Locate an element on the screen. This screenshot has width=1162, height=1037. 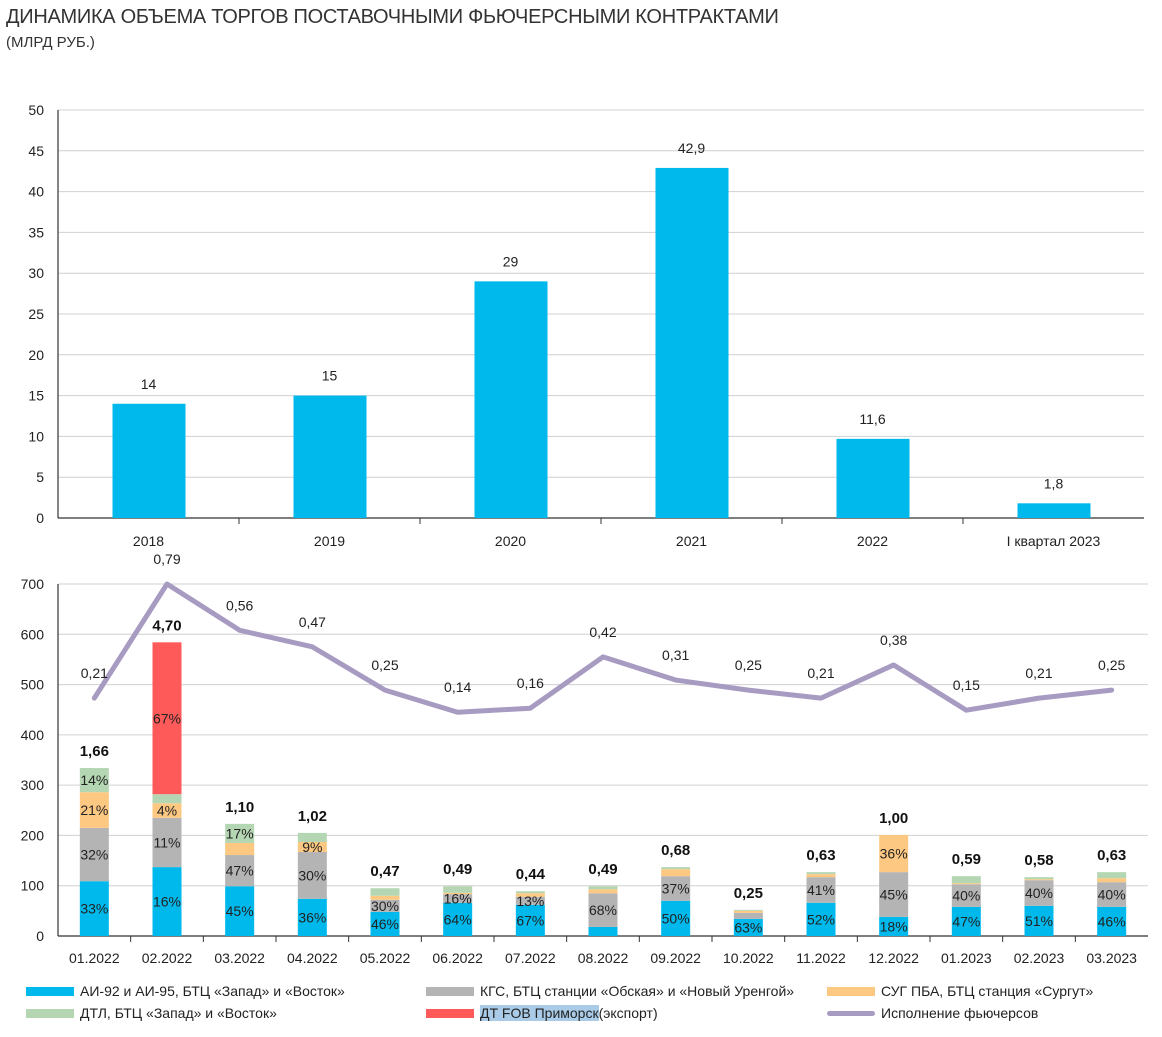
segment-percent-label: 64% is located at coordinates (458, 919).